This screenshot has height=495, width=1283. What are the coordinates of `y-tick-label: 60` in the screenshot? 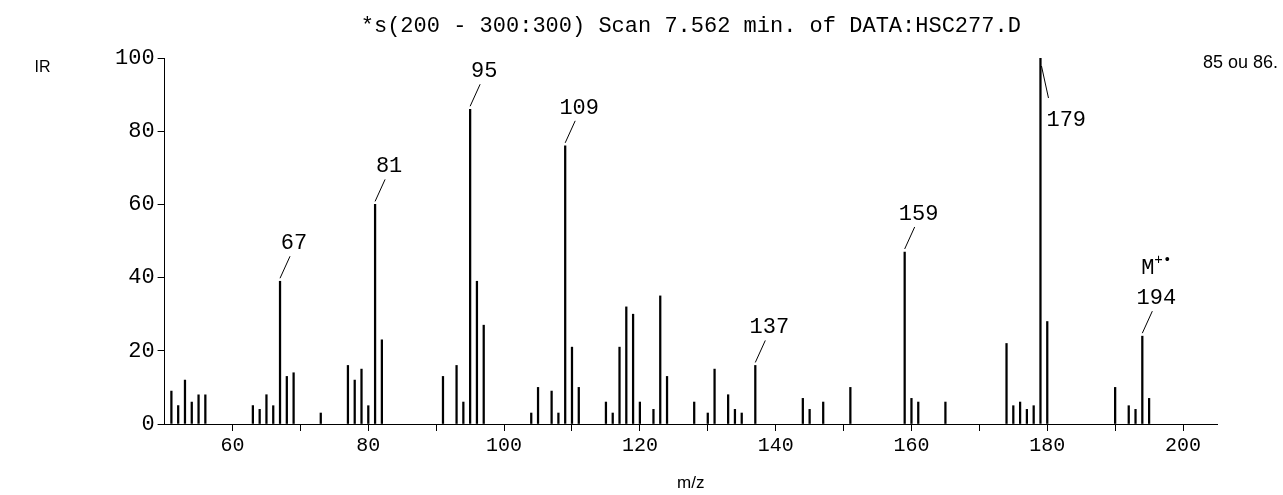 It's located at (141, 205).